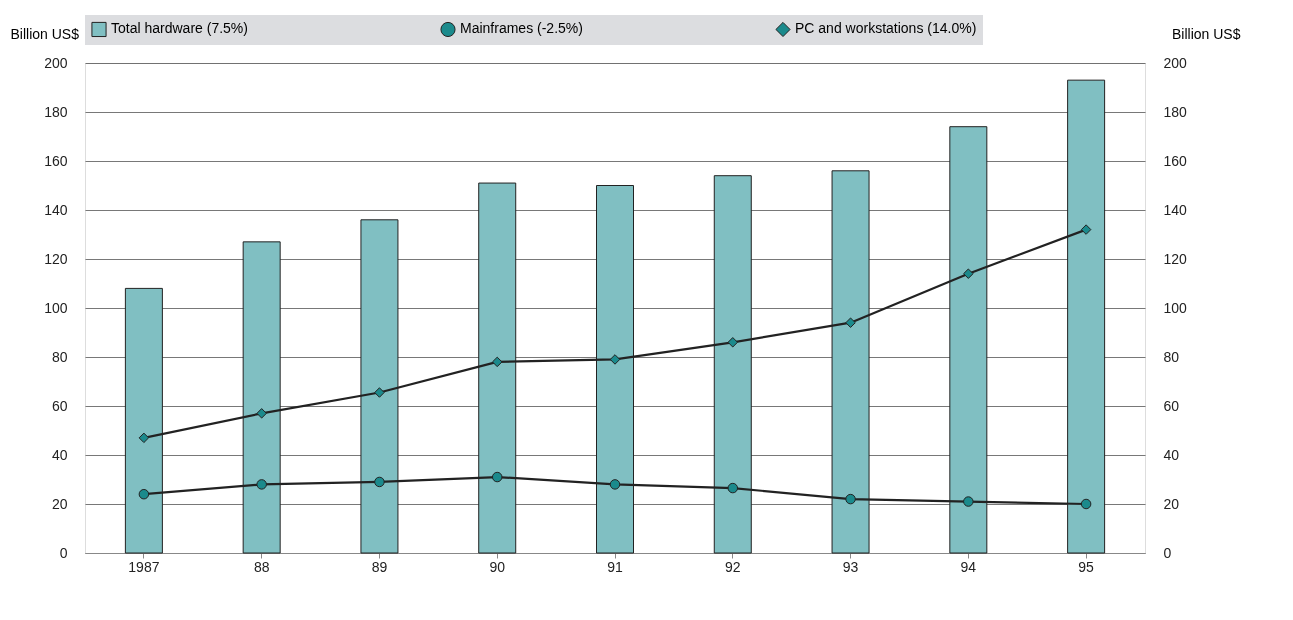 The image size is (1293, 620). Describe the element at coordinates (63, 552) in the screenshot. I see `y-tick-label: 0` at that location.